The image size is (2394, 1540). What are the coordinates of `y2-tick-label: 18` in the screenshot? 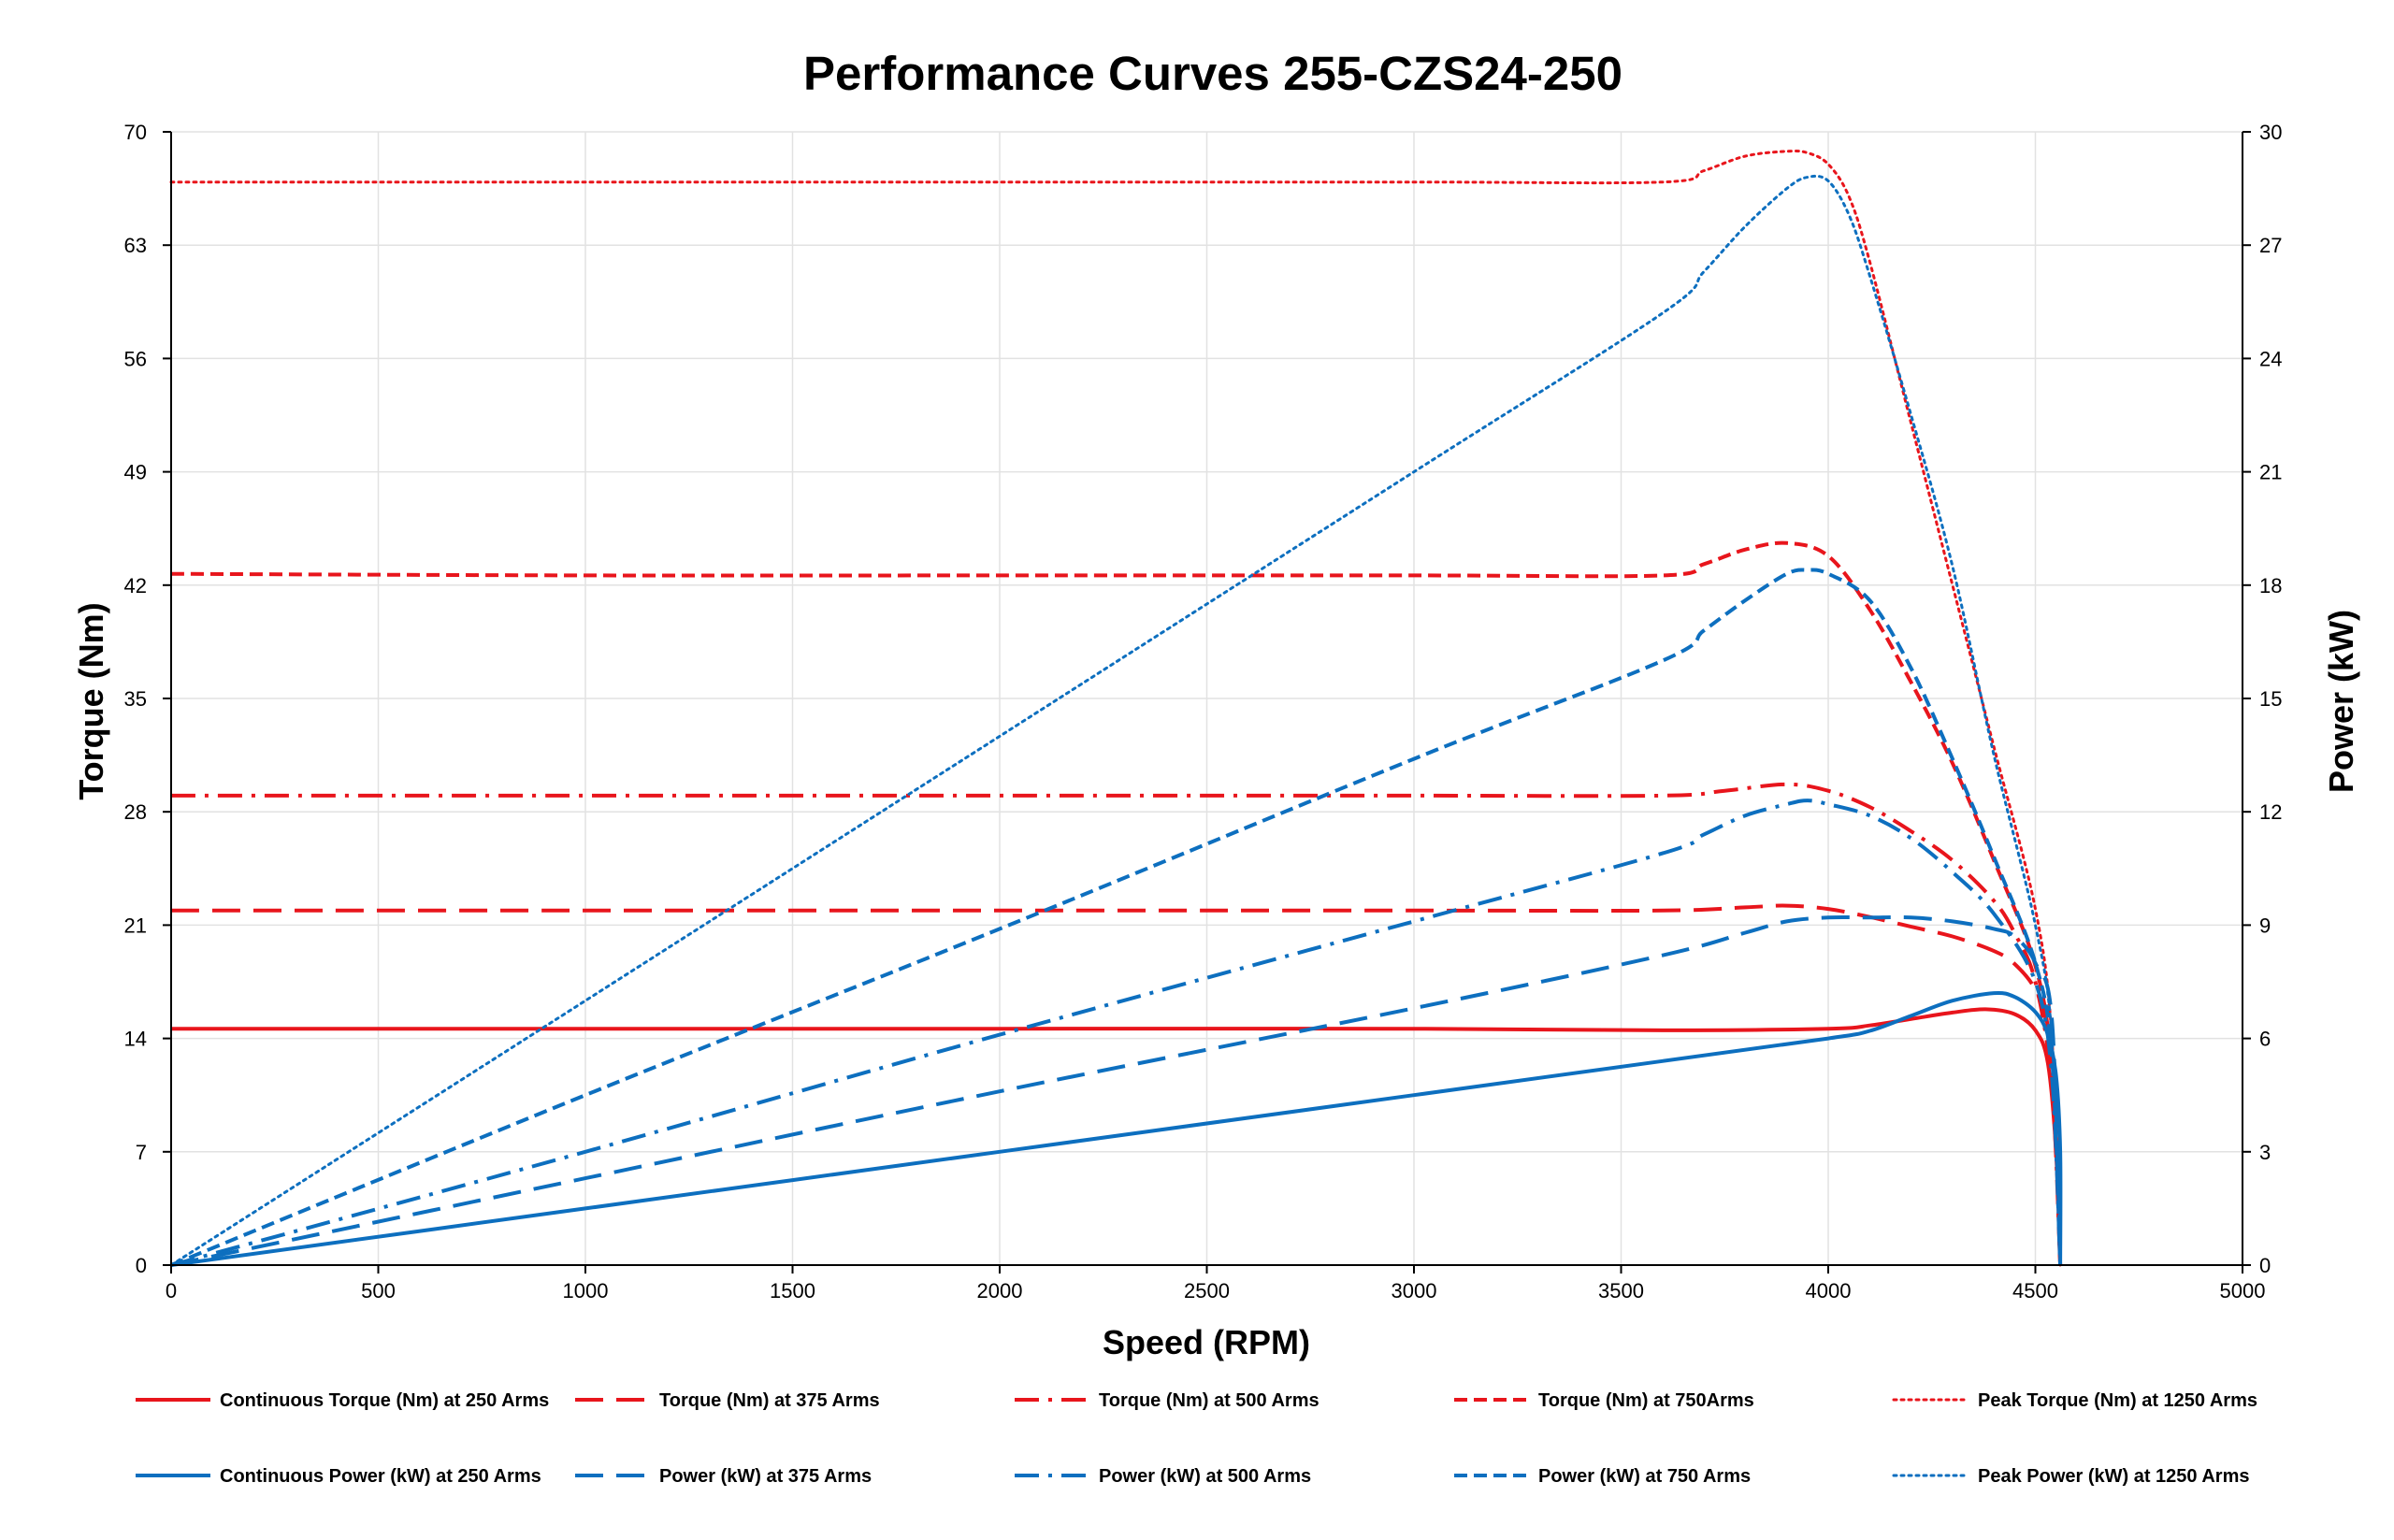 It's located at (2270, 585).